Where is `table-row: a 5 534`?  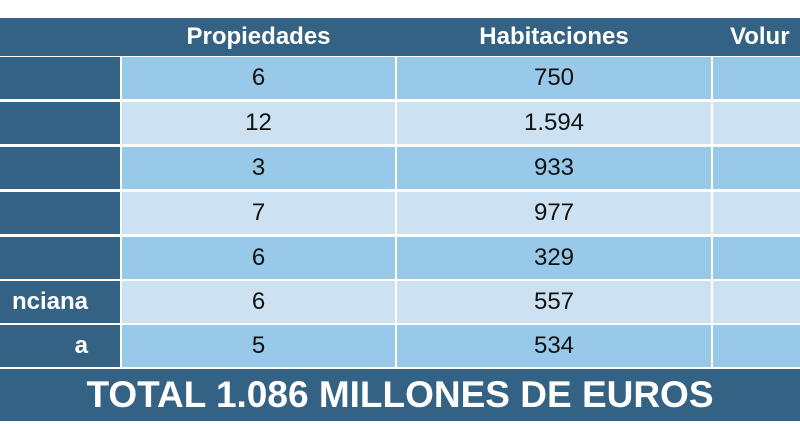
table-row: a 5 534 is located at coordinates (400, 347).